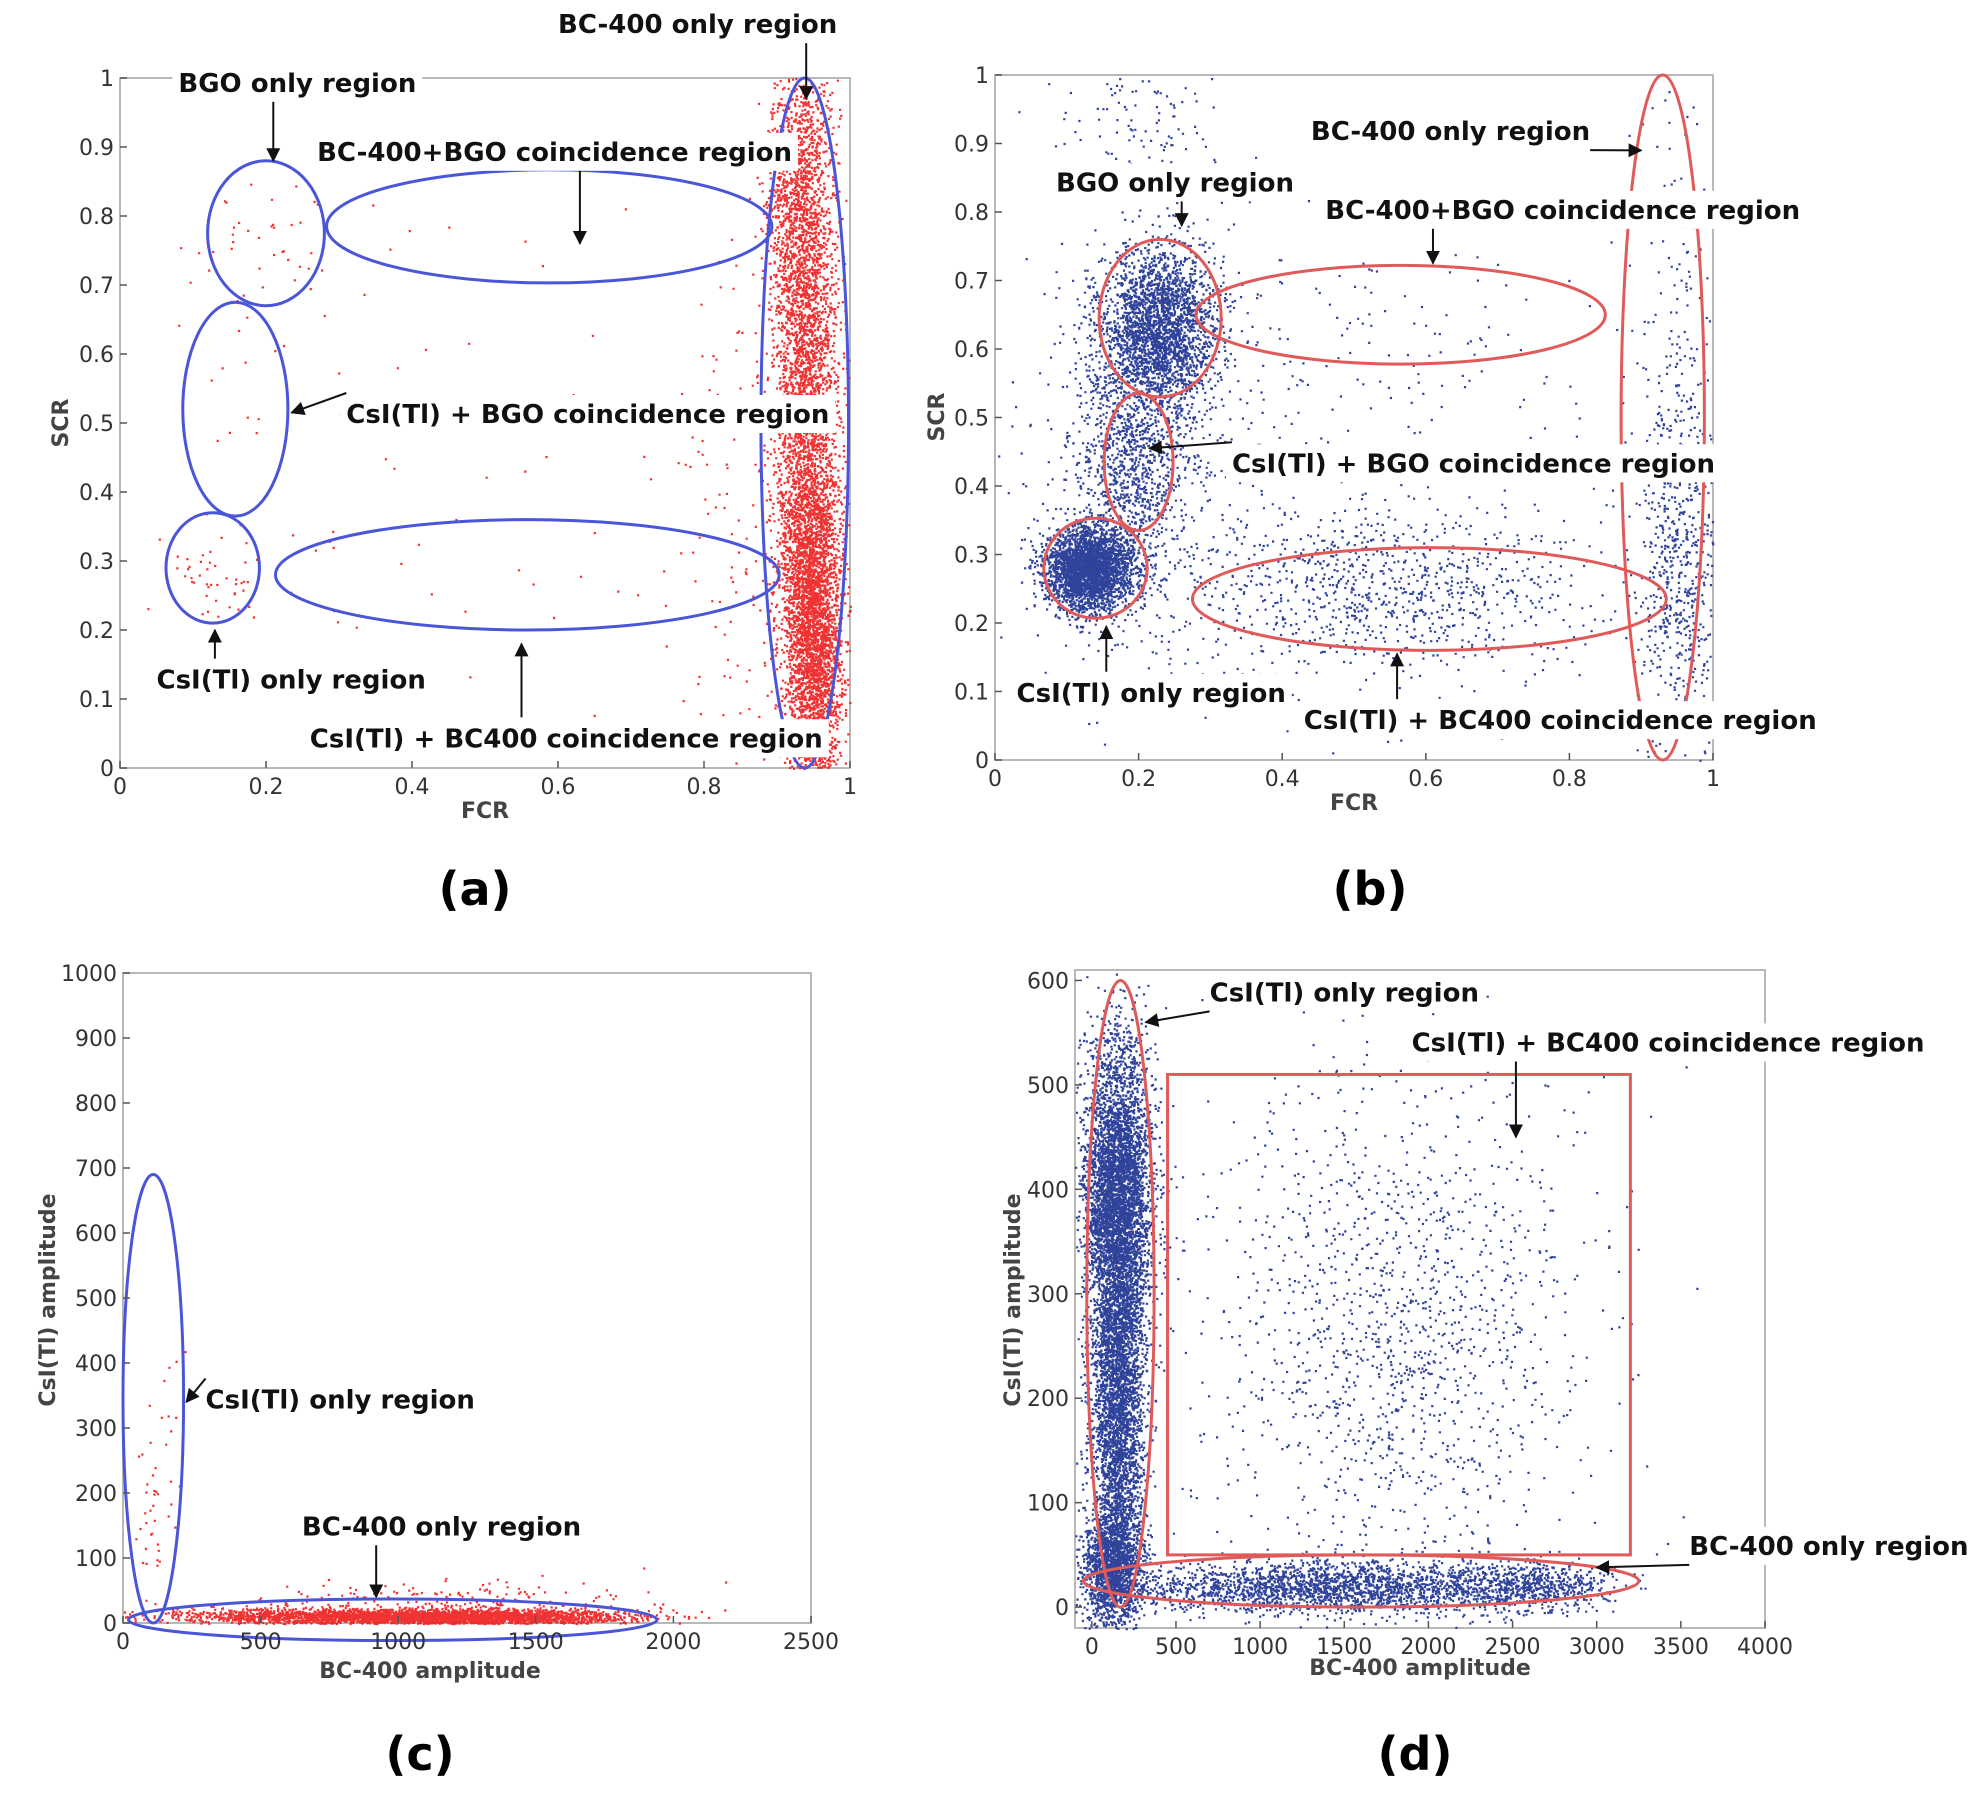 Image resolution: width=1973 pixels, height=1805 pixels. I want to click on x-axis-label: BC-400 amplitude, so click(1420, 1668).